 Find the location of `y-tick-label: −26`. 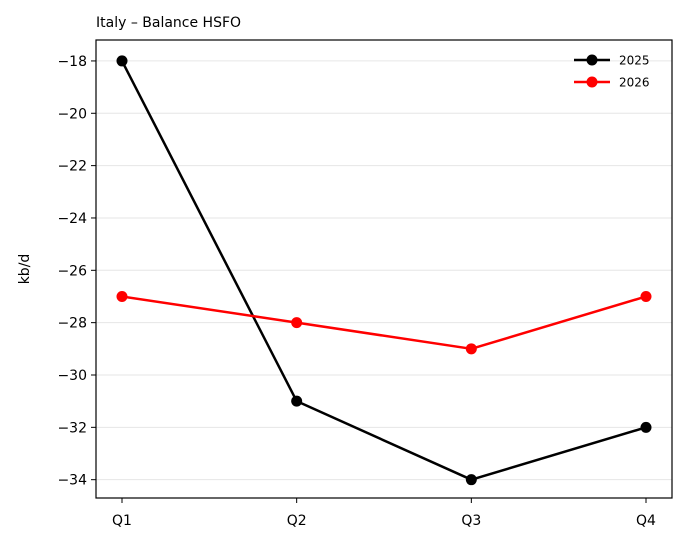

y-tick-label: −26 is located at coordinates (72, 271).